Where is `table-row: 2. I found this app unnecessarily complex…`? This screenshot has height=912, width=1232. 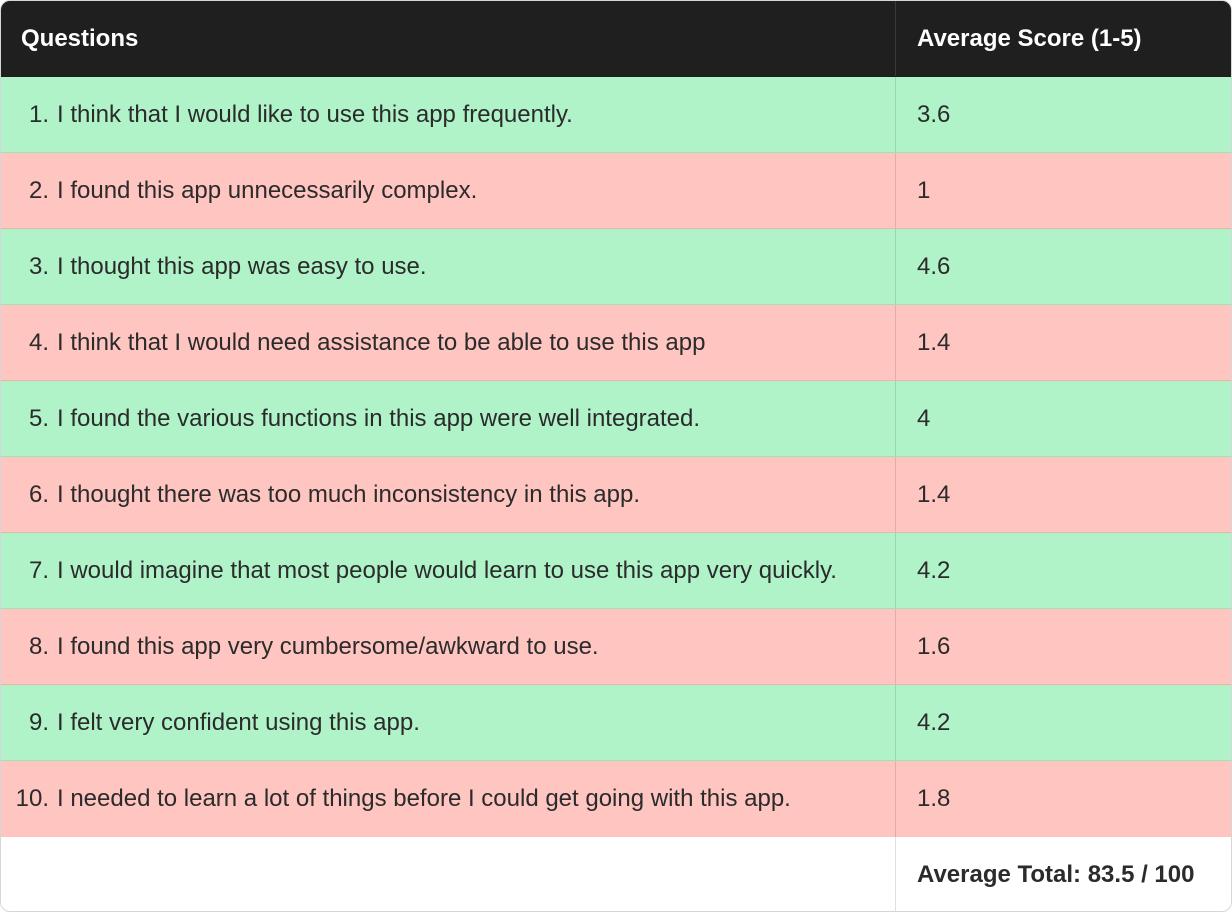 table-row: 2. I found this app unnecessarily complex… is located at coordinates (616, 191).